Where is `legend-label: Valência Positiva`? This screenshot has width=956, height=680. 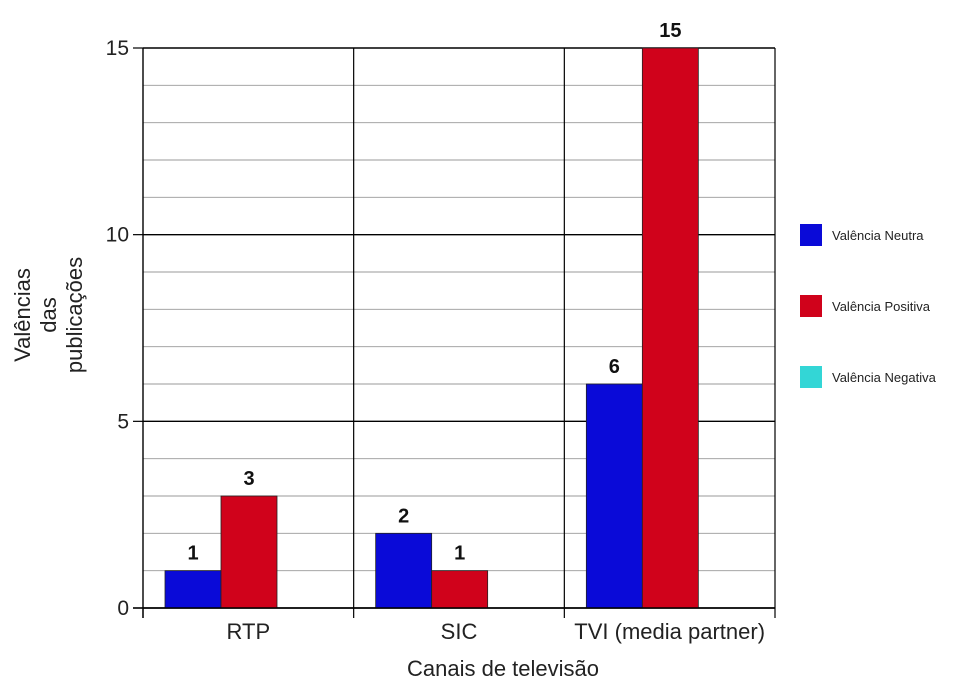 legend-label: Valência Positiva is located at coordinates (881, 306).